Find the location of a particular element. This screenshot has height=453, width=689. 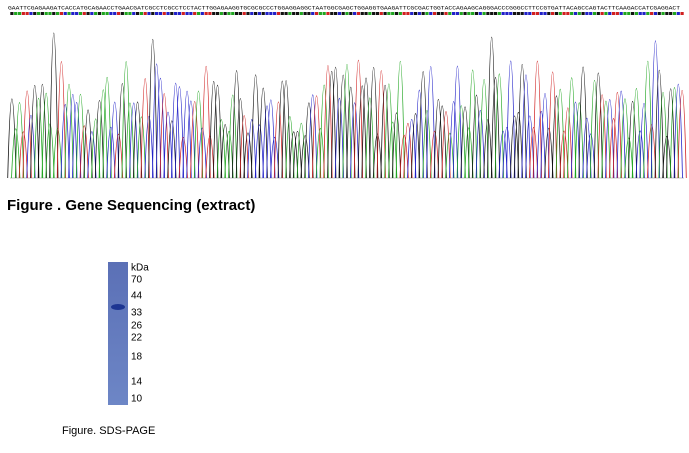

marker-label: 33 is located at coordinates (137, 313).